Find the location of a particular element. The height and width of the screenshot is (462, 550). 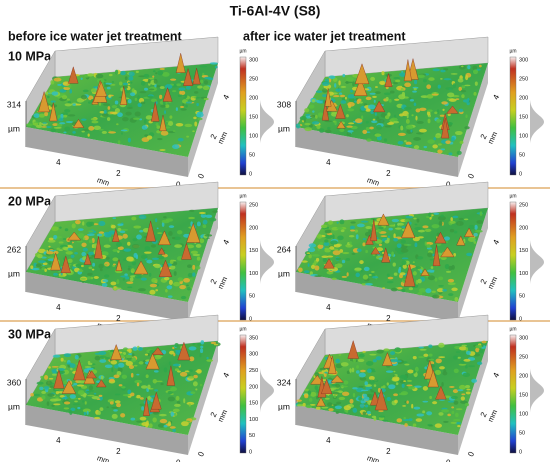

height-histogram is located at coordinates (537, 262).